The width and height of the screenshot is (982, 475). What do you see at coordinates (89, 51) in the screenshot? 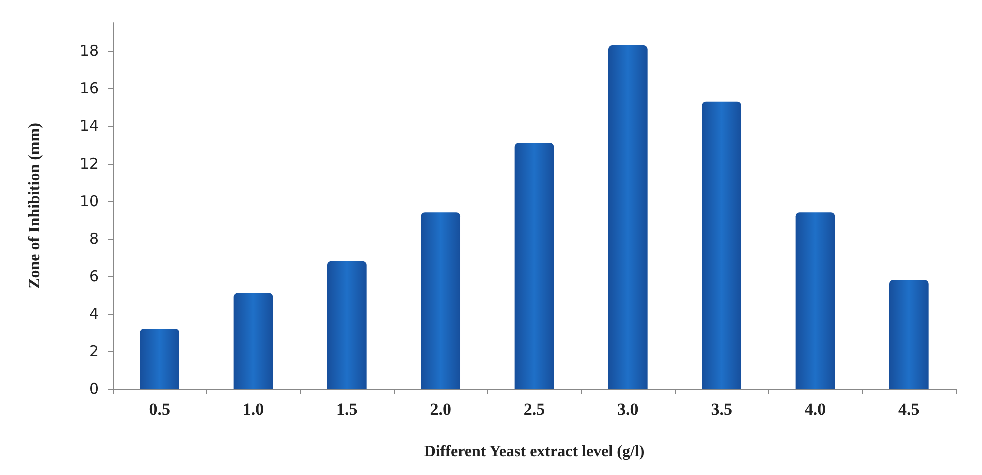
I see `y-tick-label: 18` at bounding box center [89, 51].